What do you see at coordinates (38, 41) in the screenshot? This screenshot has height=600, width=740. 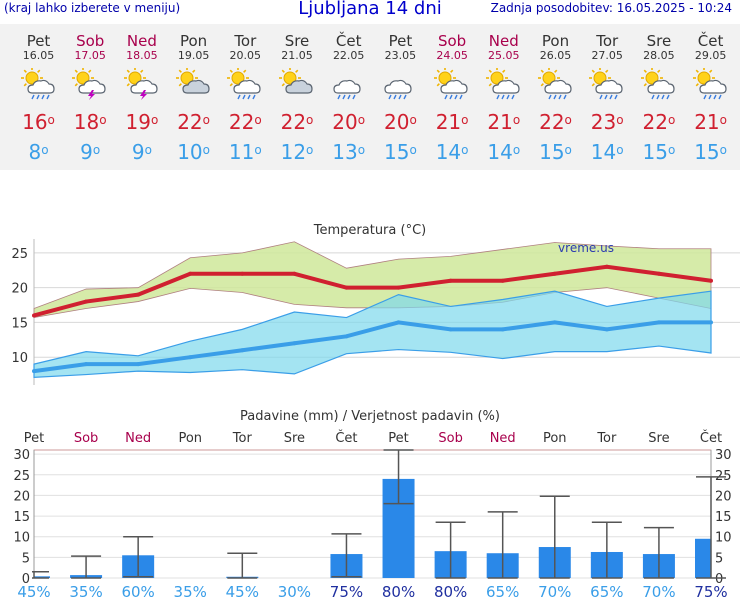 I see `day-name: Pet` at bounding box center [38, 41].